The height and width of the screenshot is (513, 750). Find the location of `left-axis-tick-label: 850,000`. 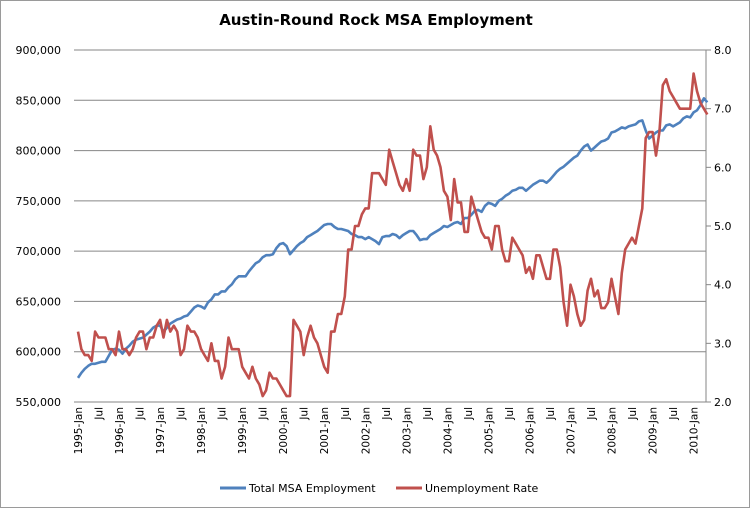

left-axis-tick-label: 850,000 is located at coordinates (39, 100).